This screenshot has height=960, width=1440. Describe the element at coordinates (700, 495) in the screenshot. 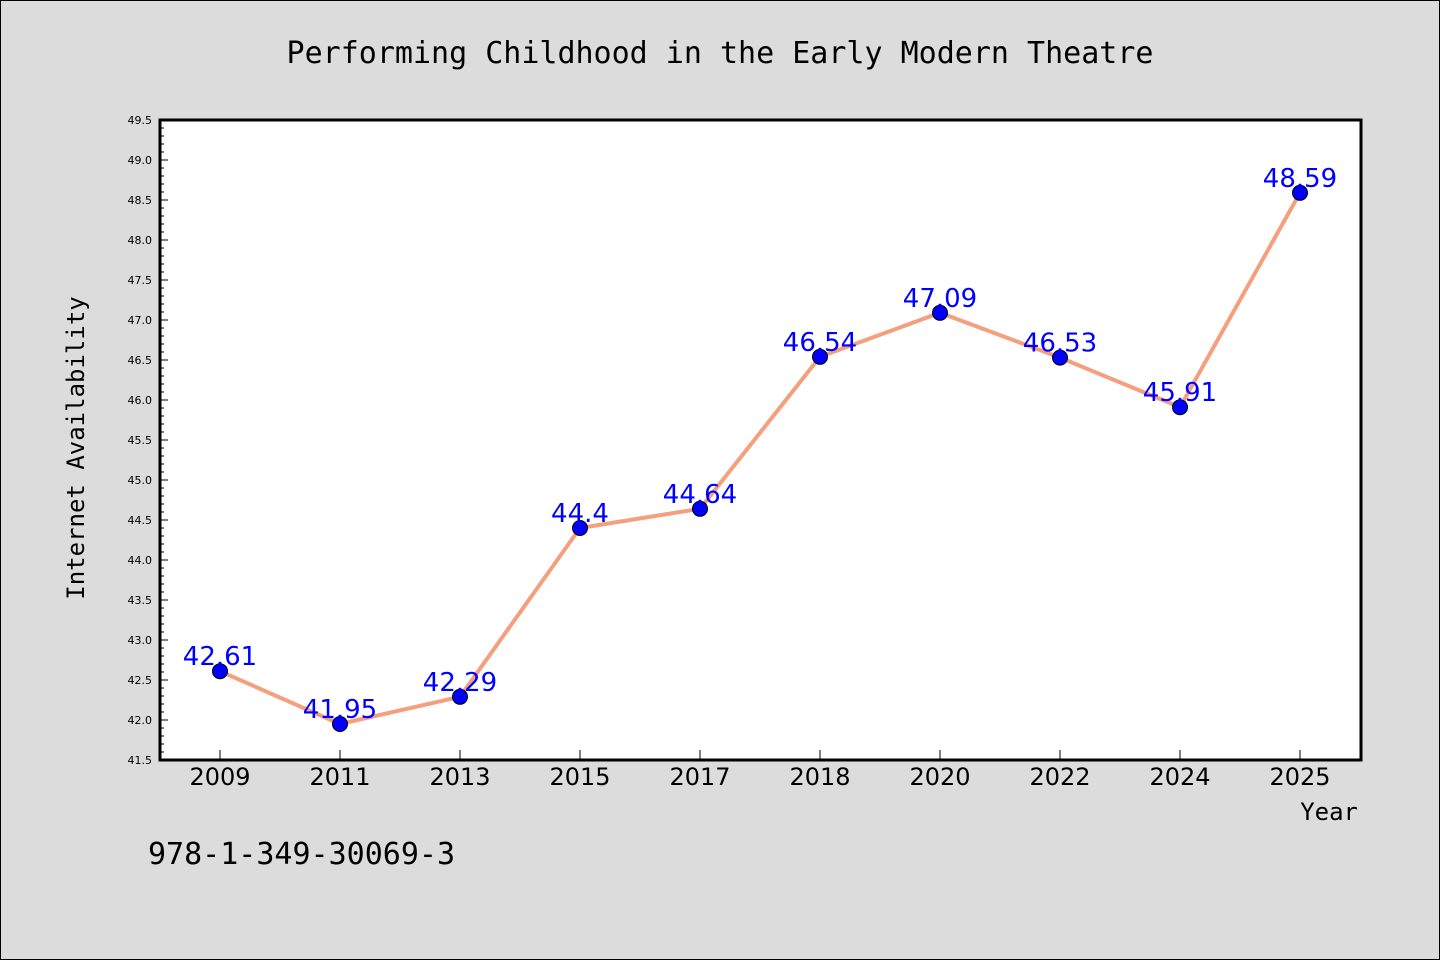

I see `data-label: 44.64` at that location.